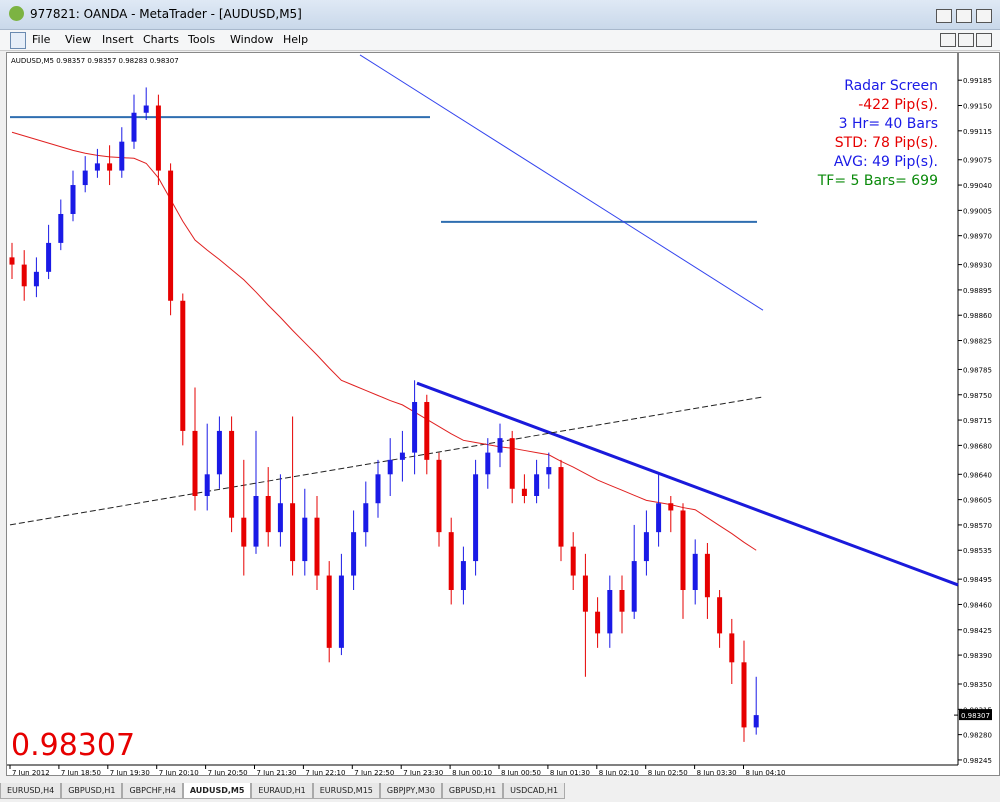 Image resolution: width=1000 pixels, height=802 pixels. What do you see at coordinates (977, 291) in the screenshot?
I see `y-tick-label: 0.98895` at bounding box center [977, 291].